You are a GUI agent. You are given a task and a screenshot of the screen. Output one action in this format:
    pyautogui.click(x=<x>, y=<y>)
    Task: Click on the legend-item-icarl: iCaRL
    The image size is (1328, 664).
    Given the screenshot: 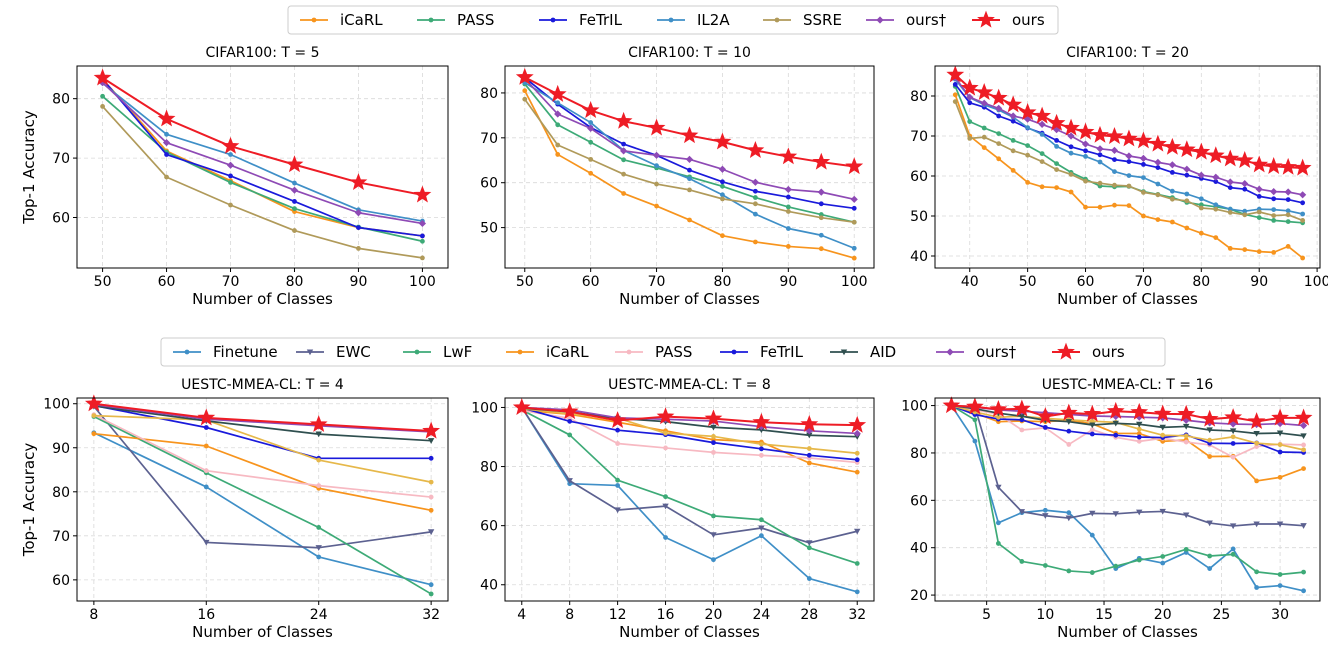 What is the action you would take?
    pyautogui.click(x=341, y=20)
    